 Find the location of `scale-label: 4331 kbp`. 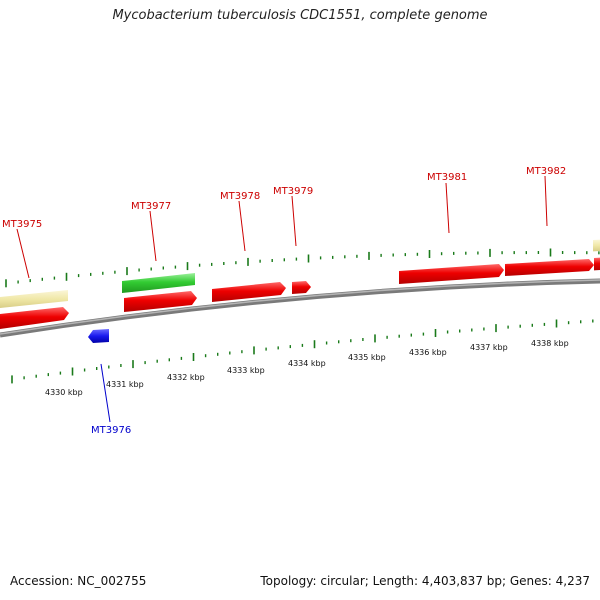

scale-label: 4331 kbp is located at coordinates (125, 384).